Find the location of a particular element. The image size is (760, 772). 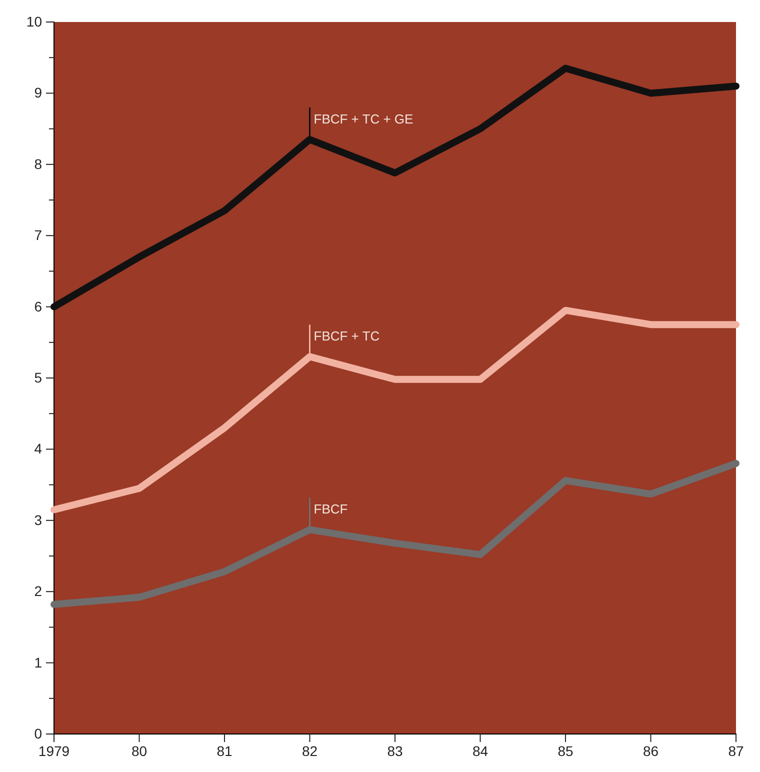

x-tick-label: 1979 is located at coordinates (54, 750).